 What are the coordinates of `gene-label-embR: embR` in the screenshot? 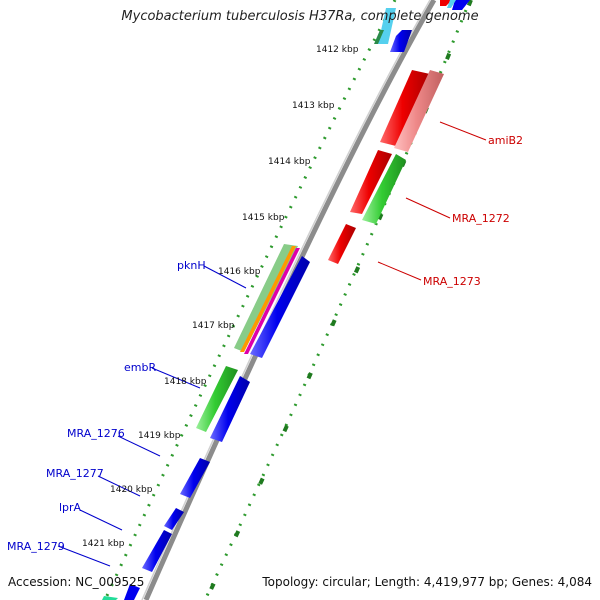 It's located at (140, 367).